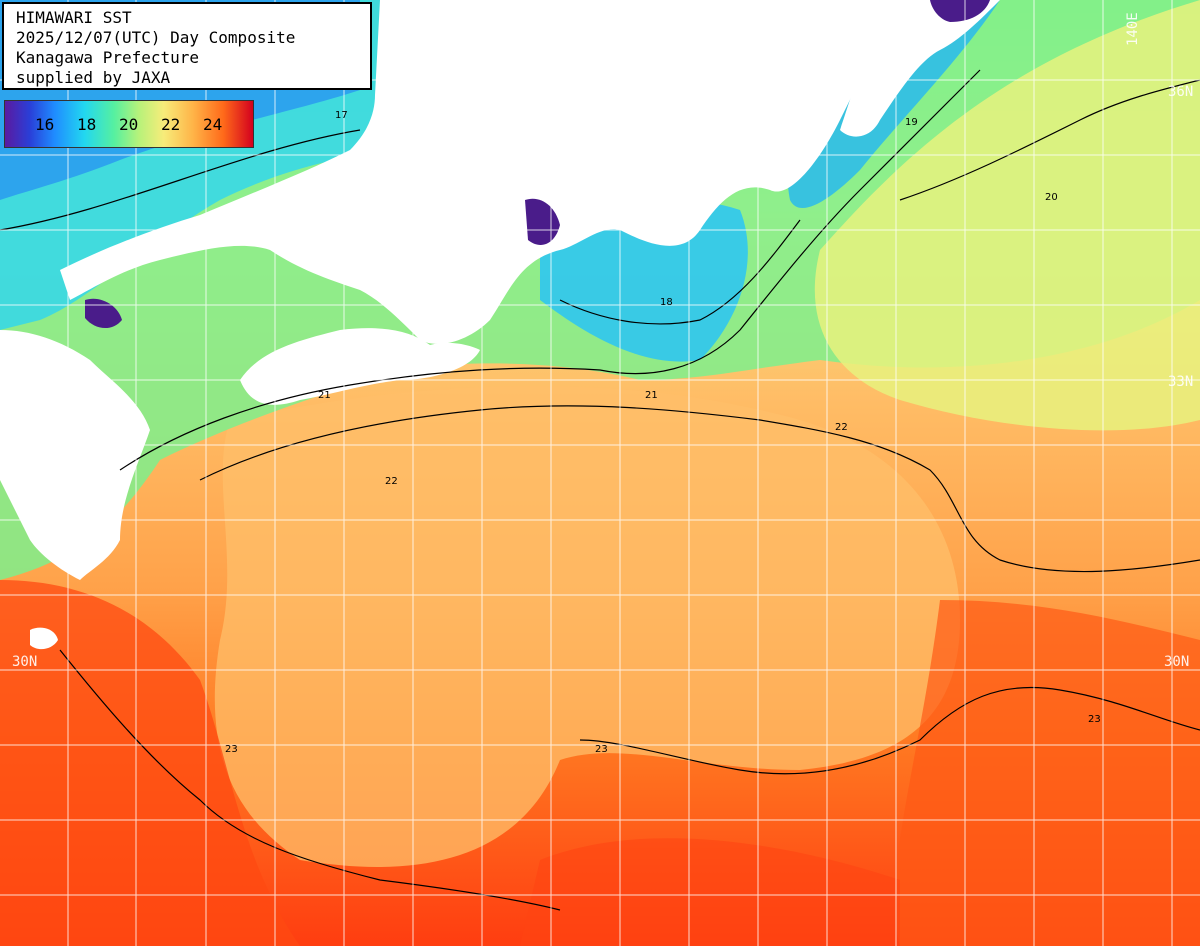  I want to click on lon-label-140e: 140E, so click(1133, 29).